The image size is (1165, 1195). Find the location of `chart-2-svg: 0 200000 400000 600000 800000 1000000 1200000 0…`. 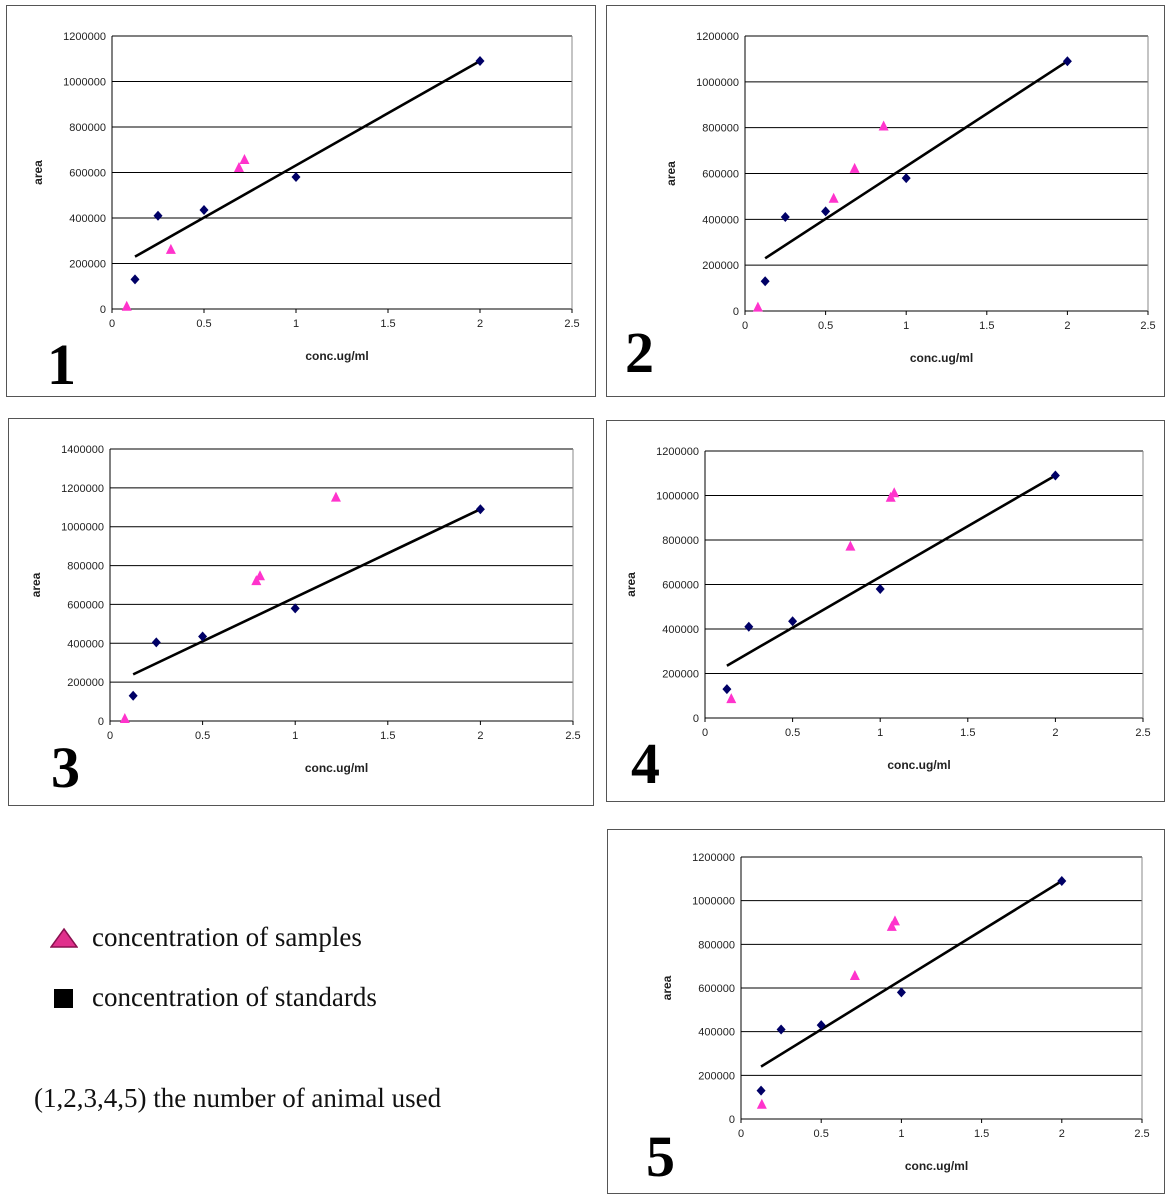

chart-2-svg: 0 200000 400000 600000 800000 1000000 1200000 0… is located at coordinates (910, 198).